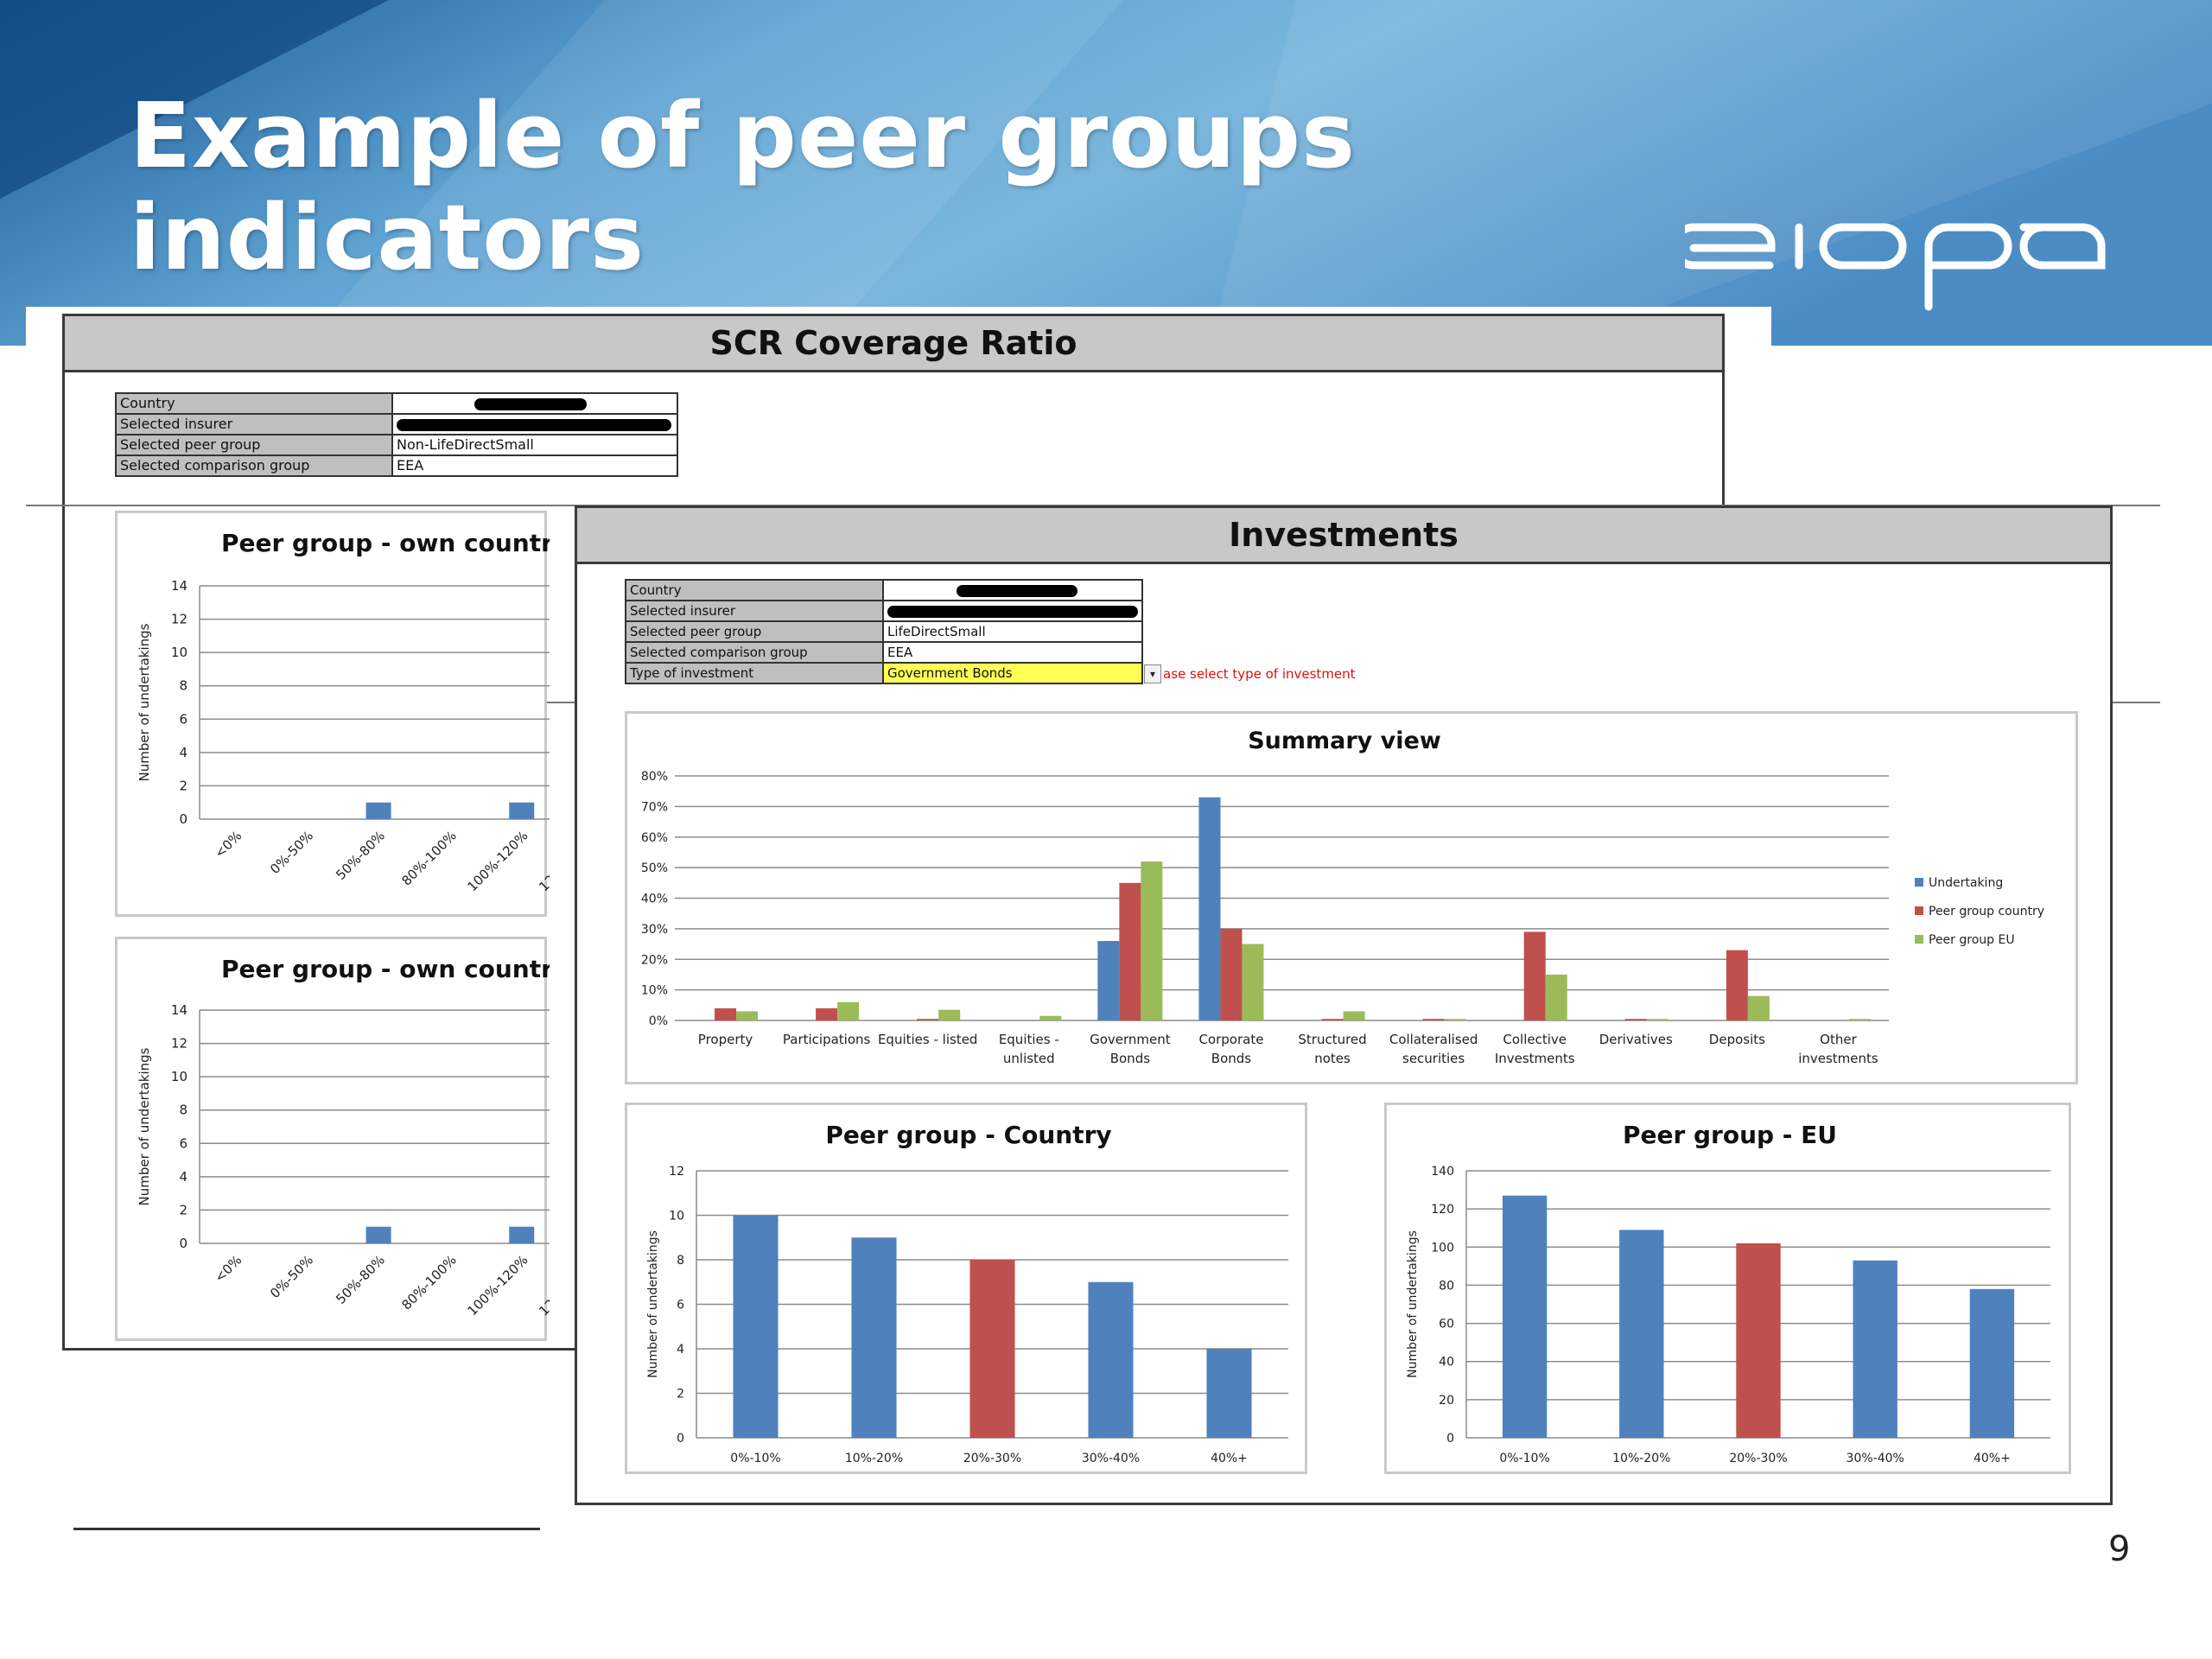 The image size is (2212, 1659). Describe the element at coordinates (654, 838) in the screenshot. I see `y-tick-label: 60%` at that location.